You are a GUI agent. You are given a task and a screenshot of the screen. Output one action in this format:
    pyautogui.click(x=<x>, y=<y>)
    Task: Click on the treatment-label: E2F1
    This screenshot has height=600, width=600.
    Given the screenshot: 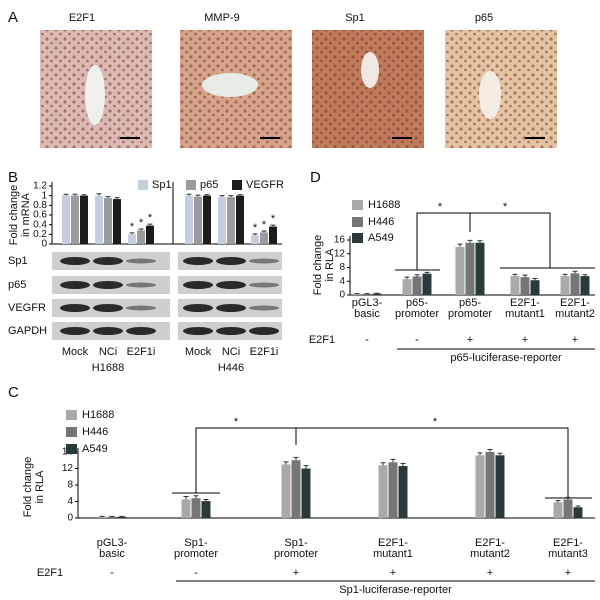 What is the action you would take?
    pyautogui.click(x=322, y=340)
    